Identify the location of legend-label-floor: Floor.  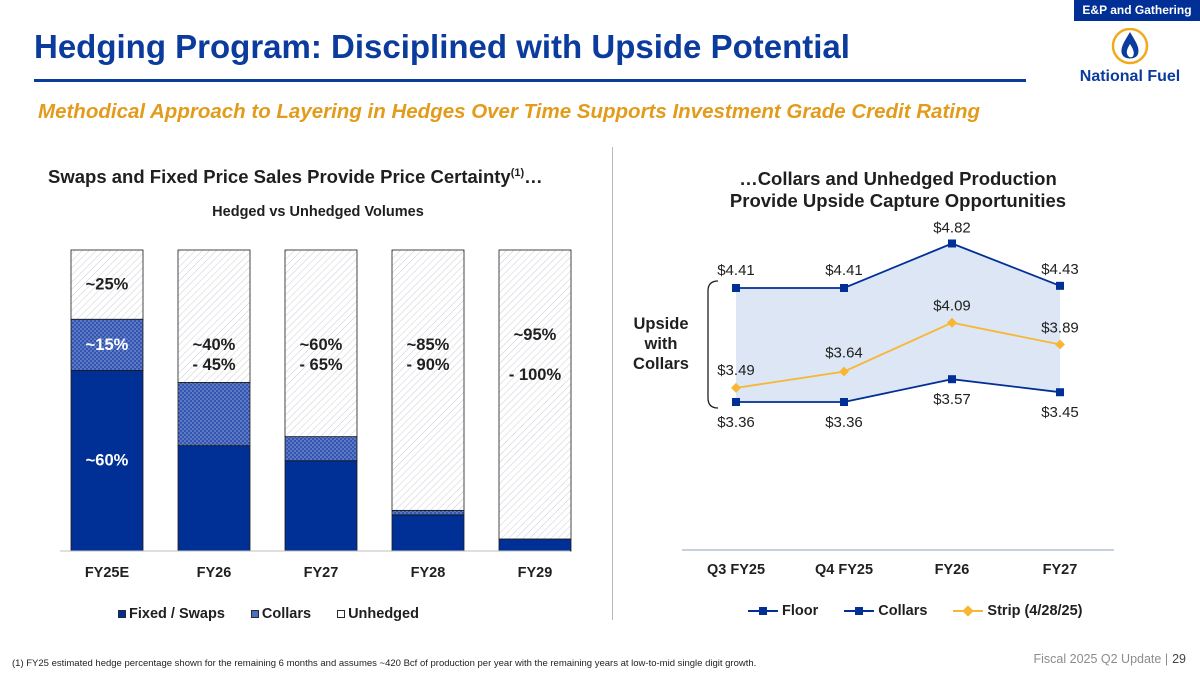
(800, 611).